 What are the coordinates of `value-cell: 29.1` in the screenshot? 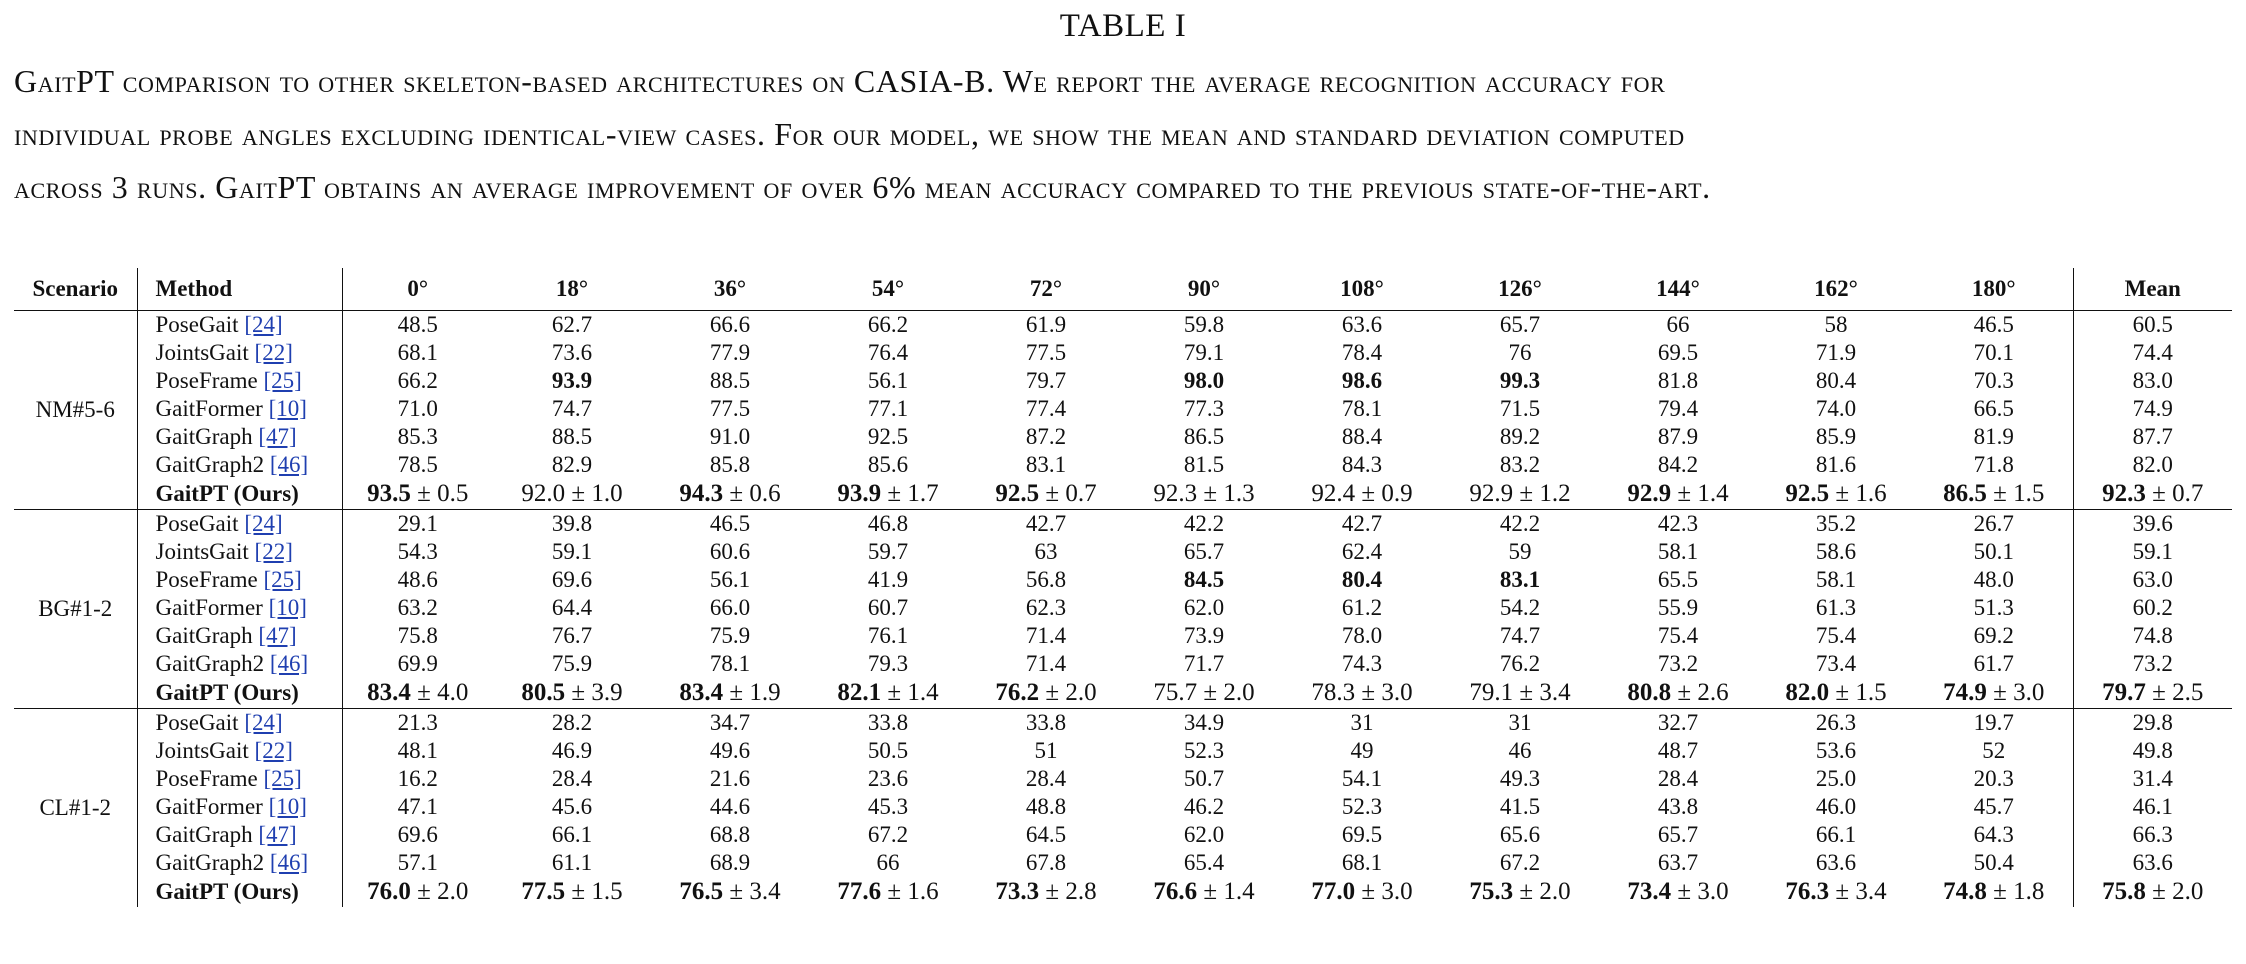 It's located at (417, 523).